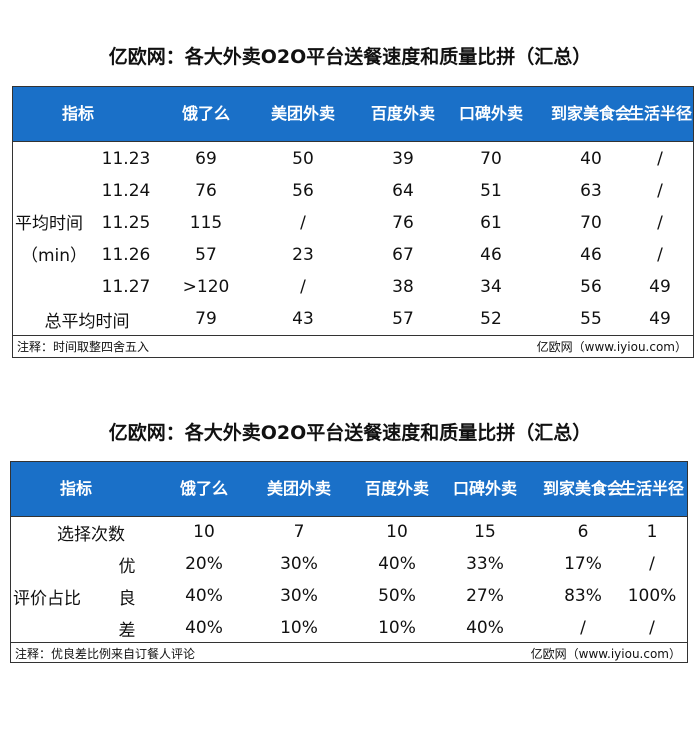 The width and height of the screenshot is (700, 750). What do you see at coordinates (659, 113) in the screenshot?
I see `table1-header-shenghuo: 生活半径` at bounding box center [659, 113].